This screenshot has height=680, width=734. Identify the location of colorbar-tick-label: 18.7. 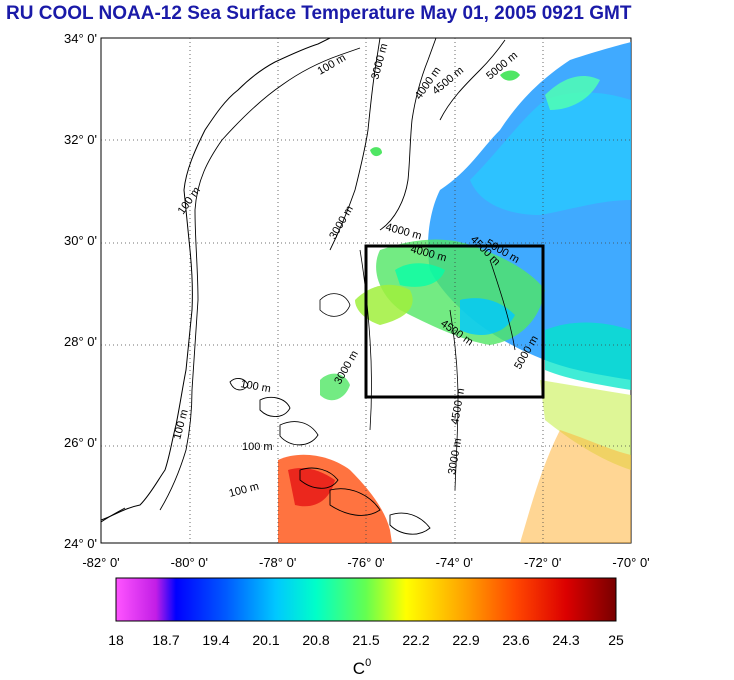
(165, 640).